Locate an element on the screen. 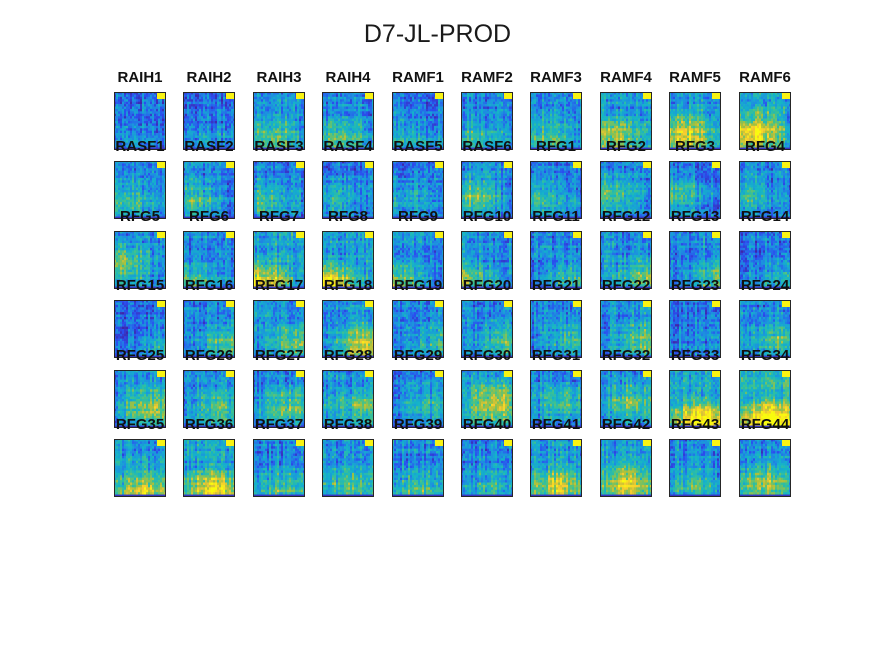 This screenshot has height=656, width=875. panel-title: RFG35 is located at coordinates (140, 424).